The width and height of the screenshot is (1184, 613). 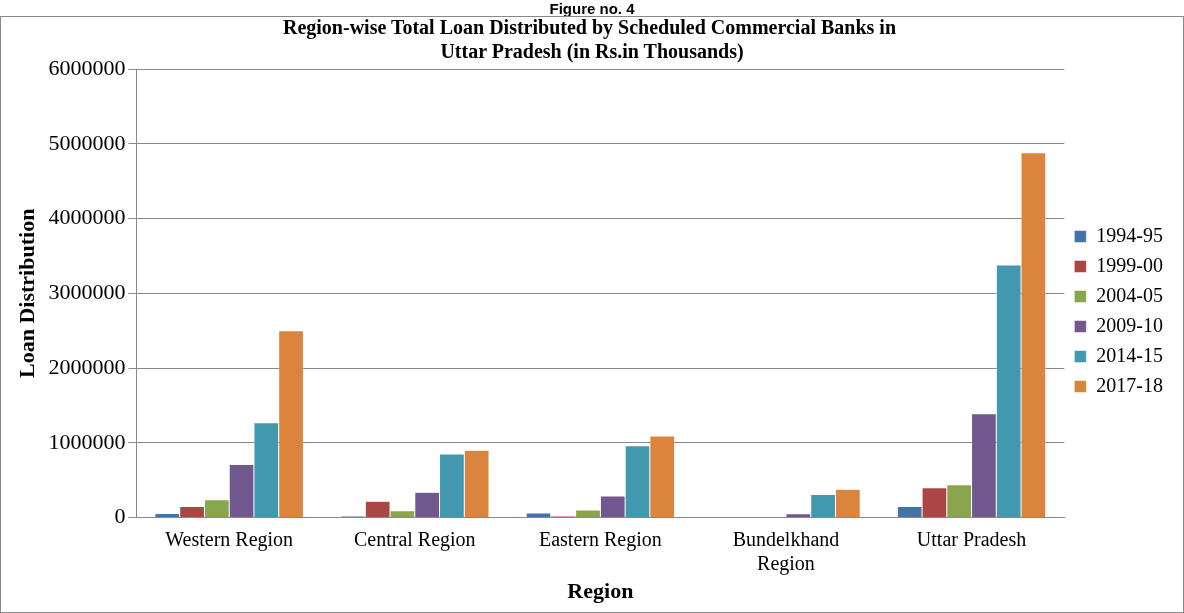 What do you see at coordinates (1130, 234) in the screenshot?
I see `legend-label: 1994-95` at bounding box center [1130, 234].